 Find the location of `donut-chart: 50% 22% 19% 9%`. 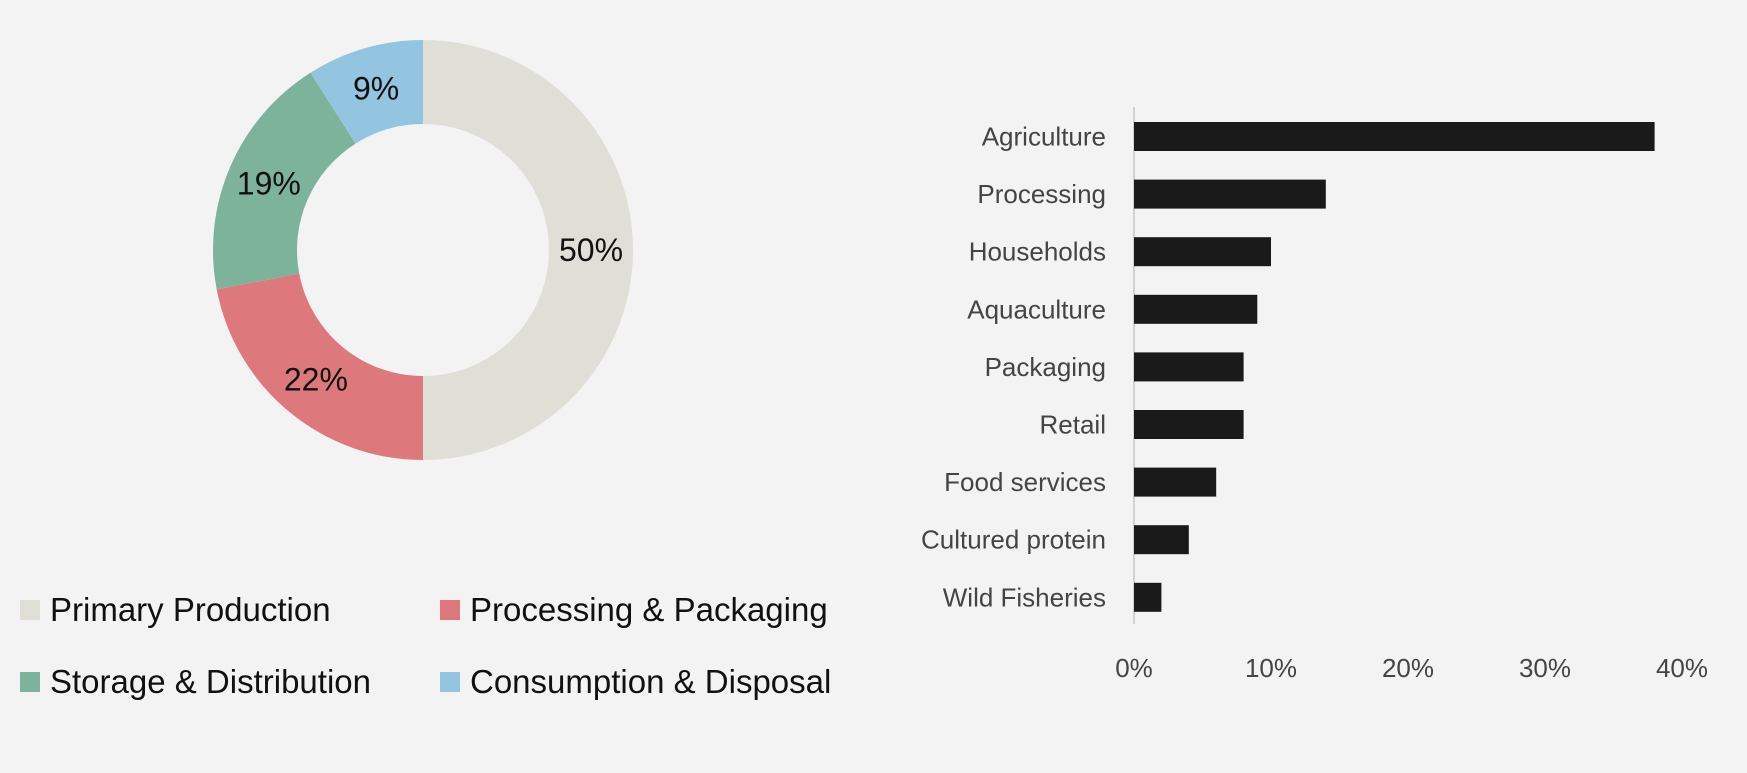

donut-chart: 50% 22% 19% 9% is located at coordinates (423, 250).